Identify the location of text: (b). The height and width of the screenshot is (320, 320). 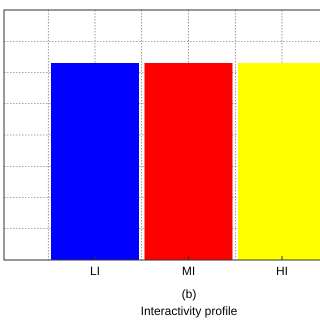
(189, 294).